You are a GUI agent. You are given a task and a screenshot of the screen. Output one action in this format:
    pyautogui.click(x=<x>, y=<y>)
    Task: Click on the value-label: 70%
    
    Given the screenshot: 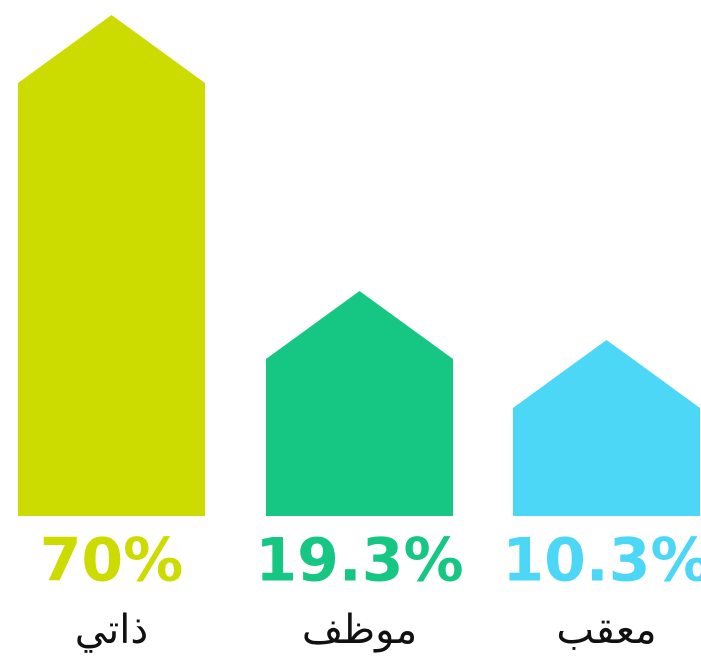 What is the action you would take?
    pyautogui.click(x=112, y=561)
    